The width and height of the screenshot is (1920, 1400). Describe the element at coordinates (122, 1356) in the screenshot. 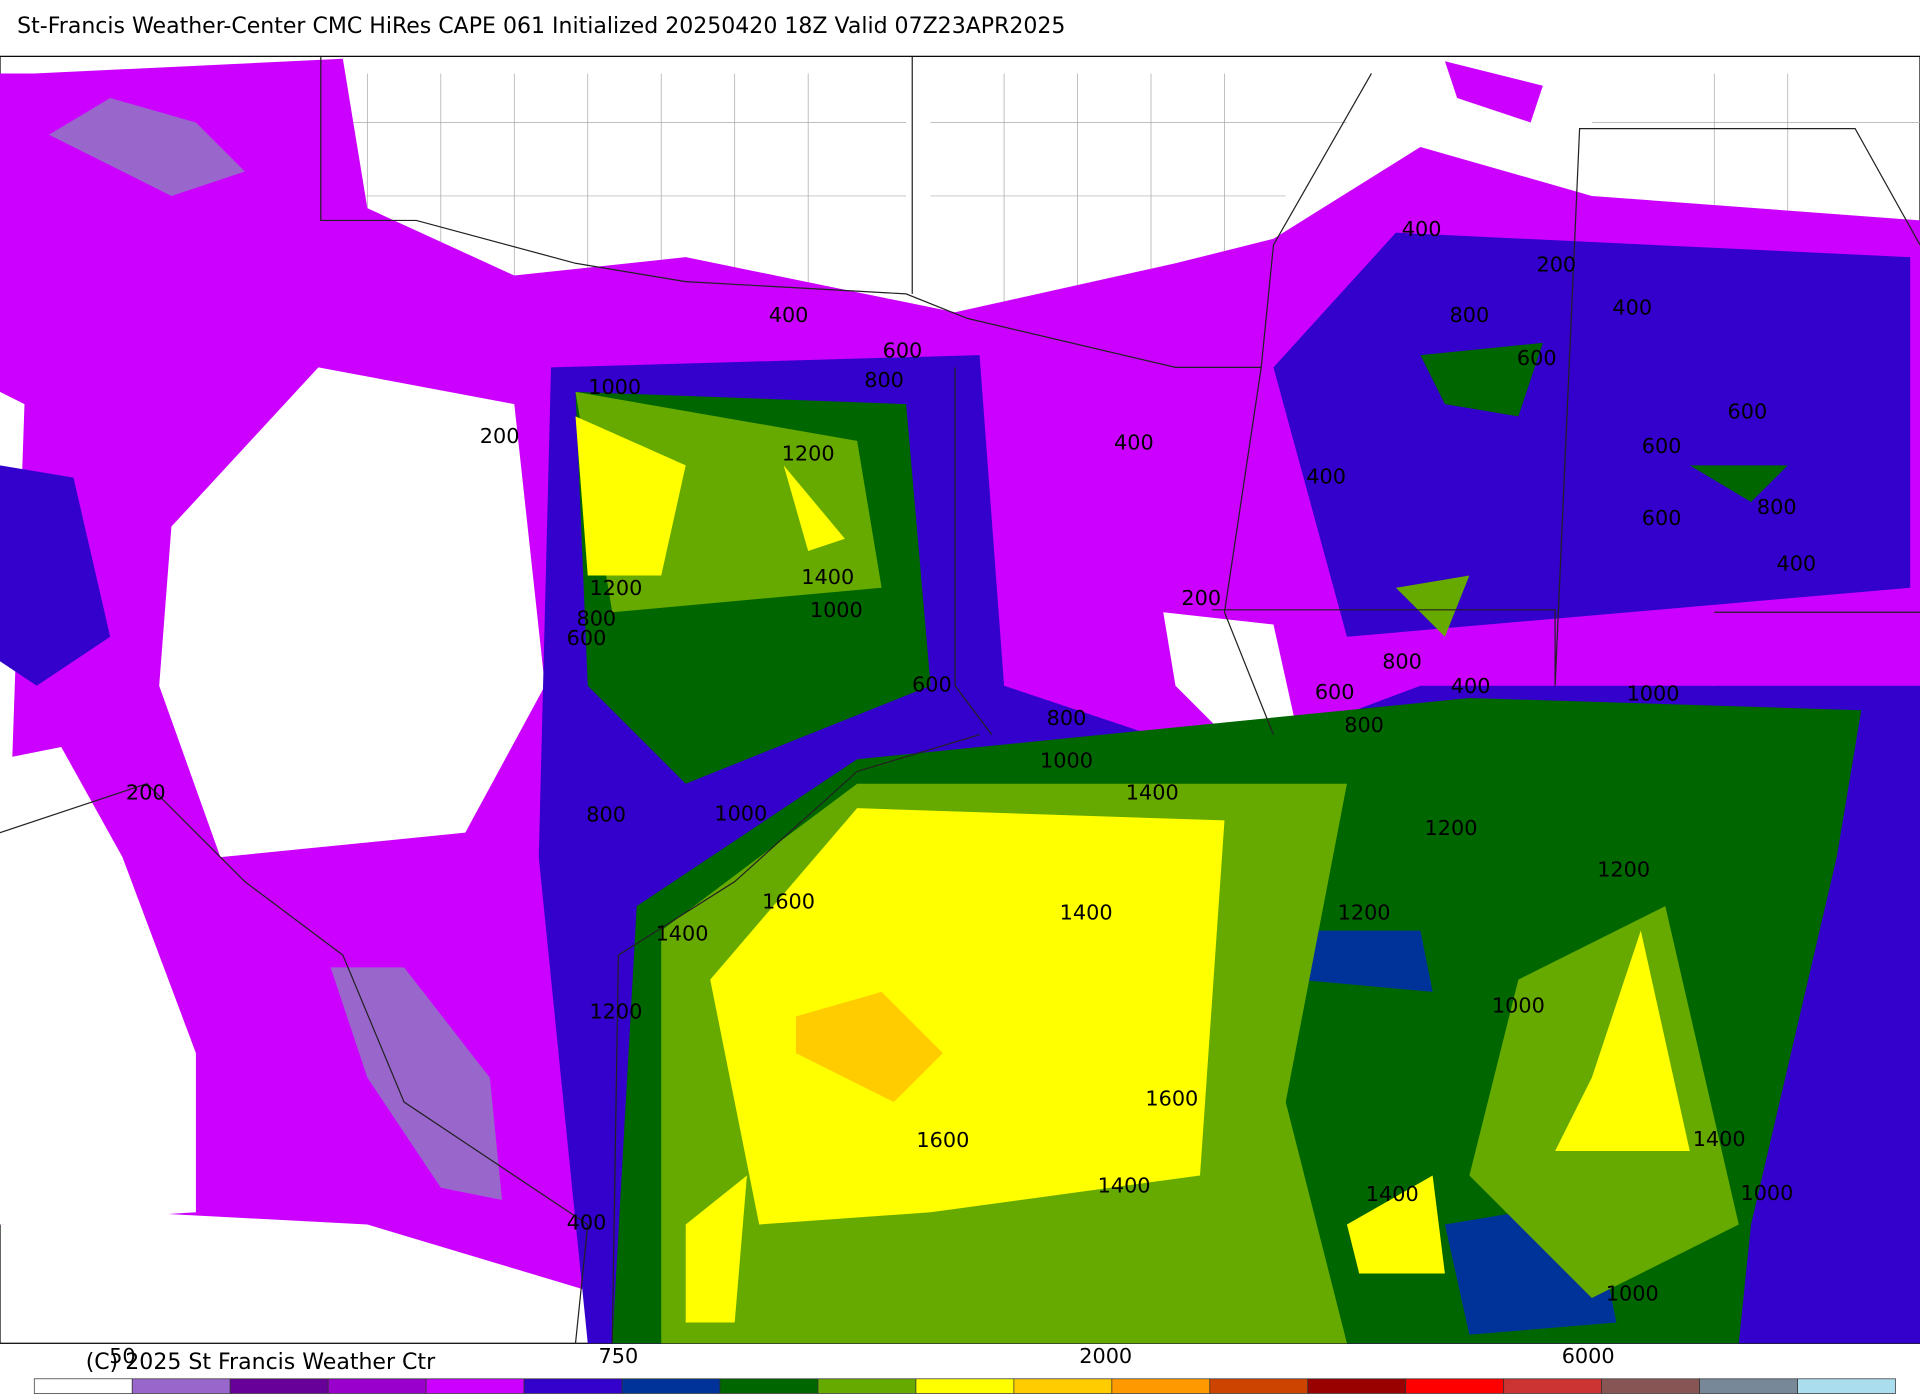

I see `colorbar-label: 50` at that location.